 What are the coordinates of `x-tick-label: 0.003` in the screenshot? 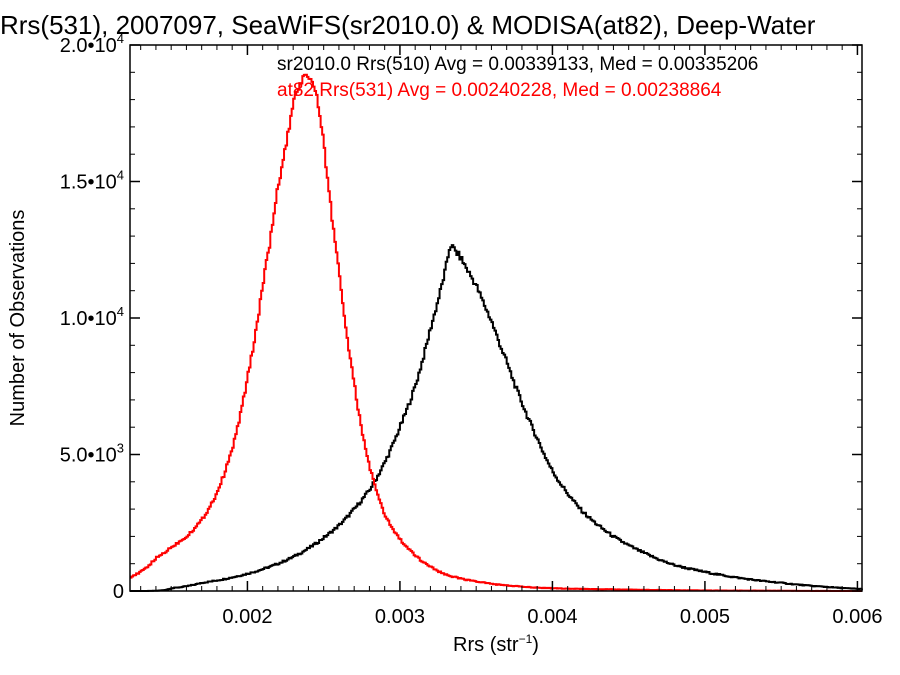 It's located at (400, 617).